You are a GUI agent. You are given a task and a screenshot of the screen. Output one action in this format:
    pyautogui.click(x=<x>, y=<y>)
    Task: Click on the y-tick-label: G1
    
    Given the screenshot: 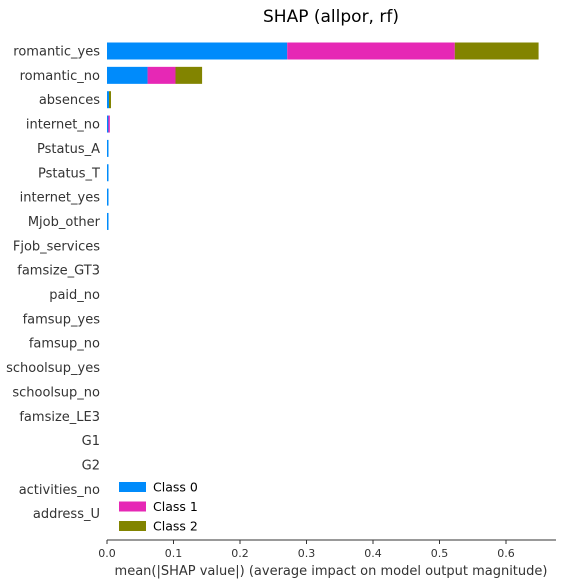 What is the action you would take?
    pyautogui.click(x=91, y=441)
    